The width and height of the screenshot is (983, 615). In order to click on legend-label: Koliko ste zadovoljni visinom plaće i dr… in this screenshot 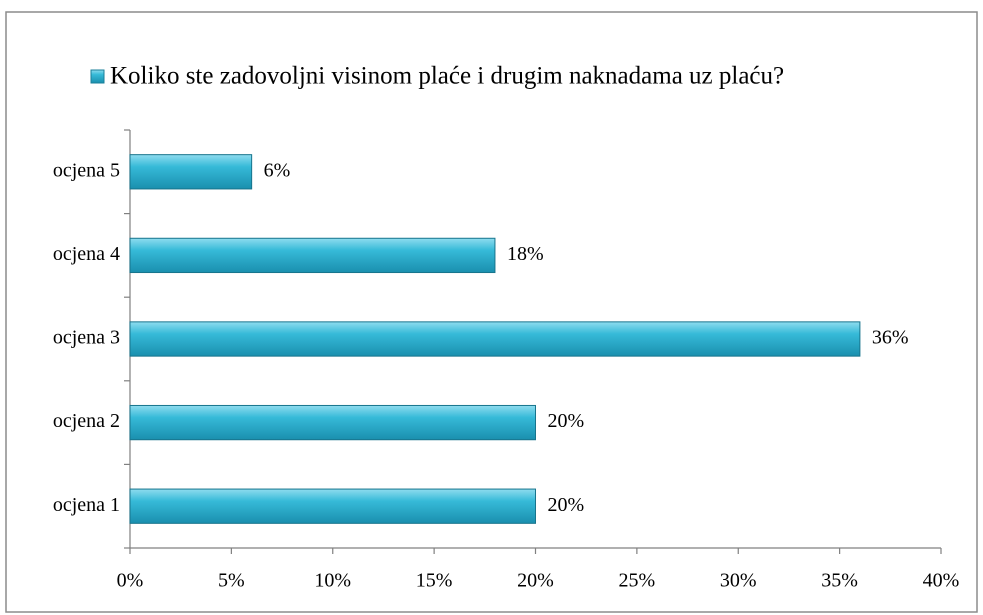, I will do `click(447, 76)`.